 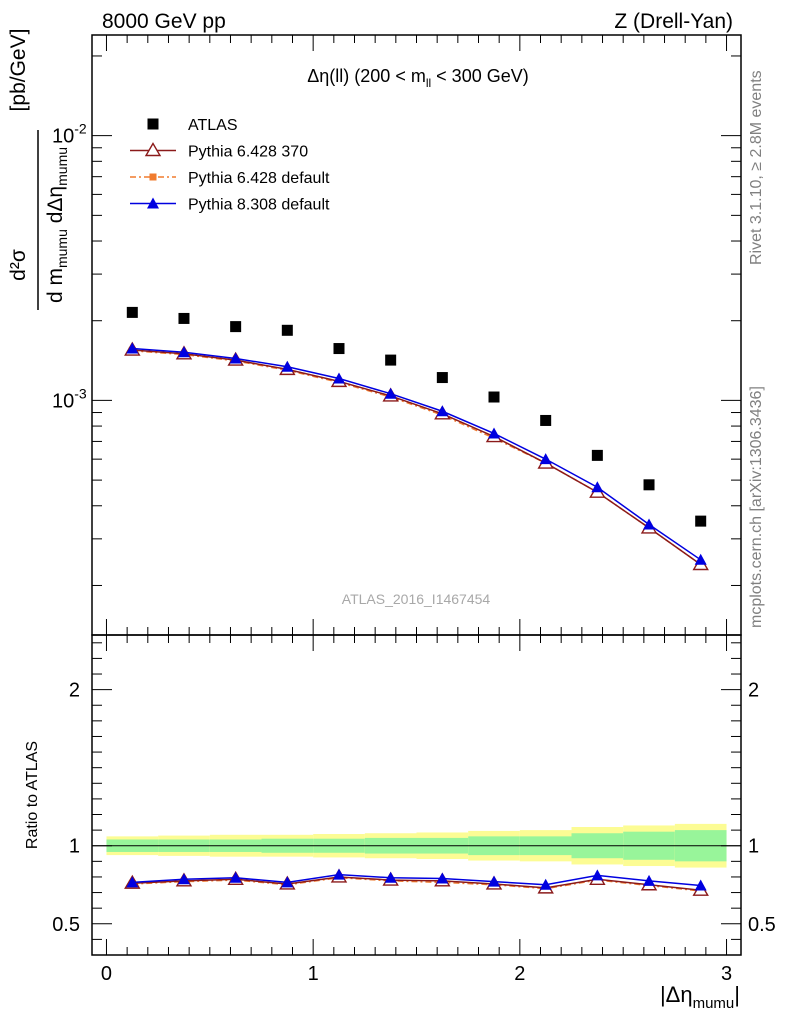 I want to click on ratio-tick-label-right: 1, so click(x=753, y=847).